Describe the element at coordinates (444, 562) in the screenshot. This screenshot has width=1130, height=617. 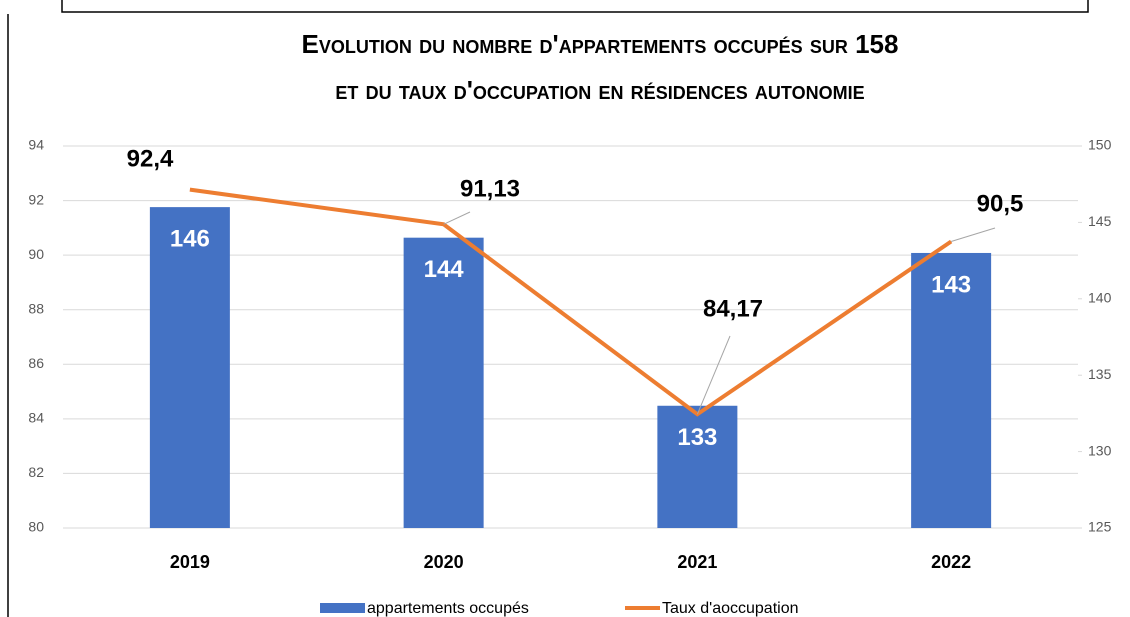
I see `x-tick-label: 2020` at that location.